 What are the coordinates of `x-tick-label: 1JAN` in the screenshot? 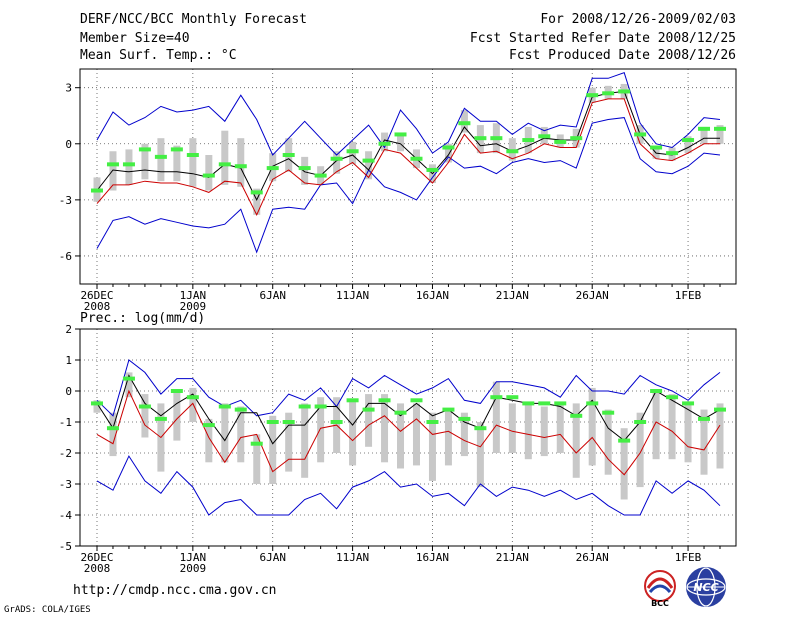 It's located at (193, 295).